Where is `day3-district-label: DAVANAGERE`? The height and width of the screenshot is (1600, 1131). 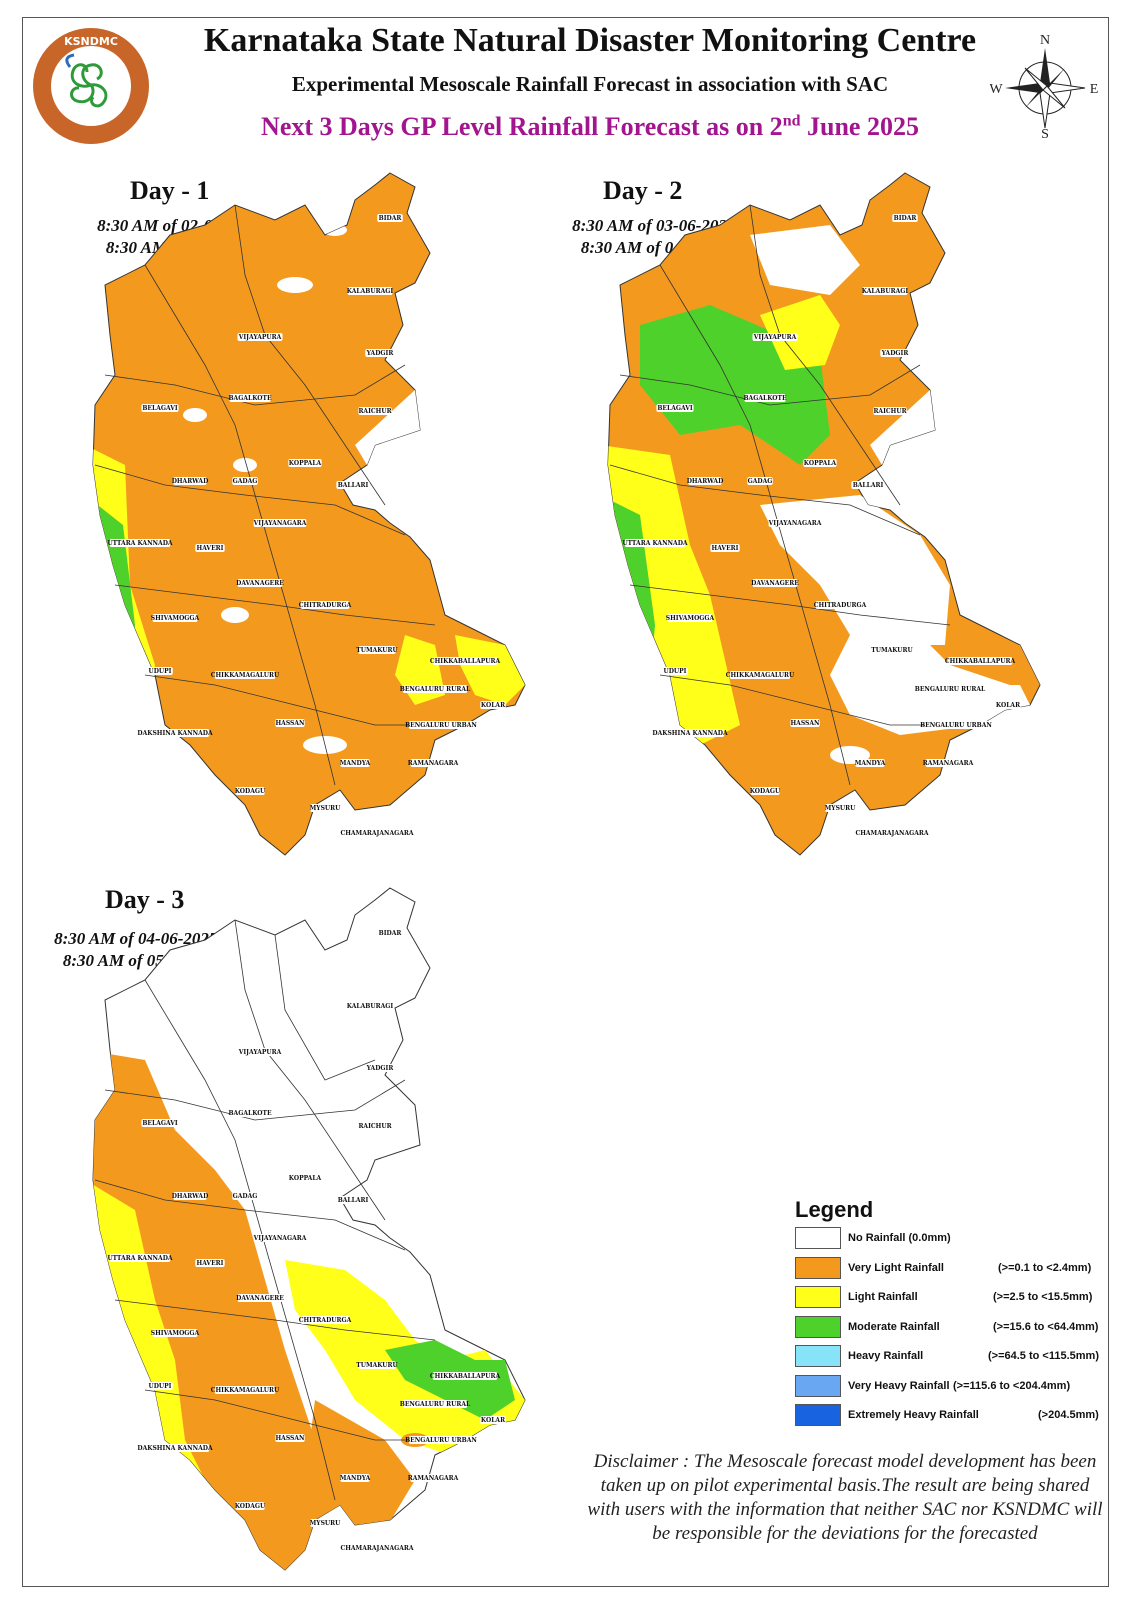
day3-district-label: DAVANAGERE is located at coordinates (260, 1298).